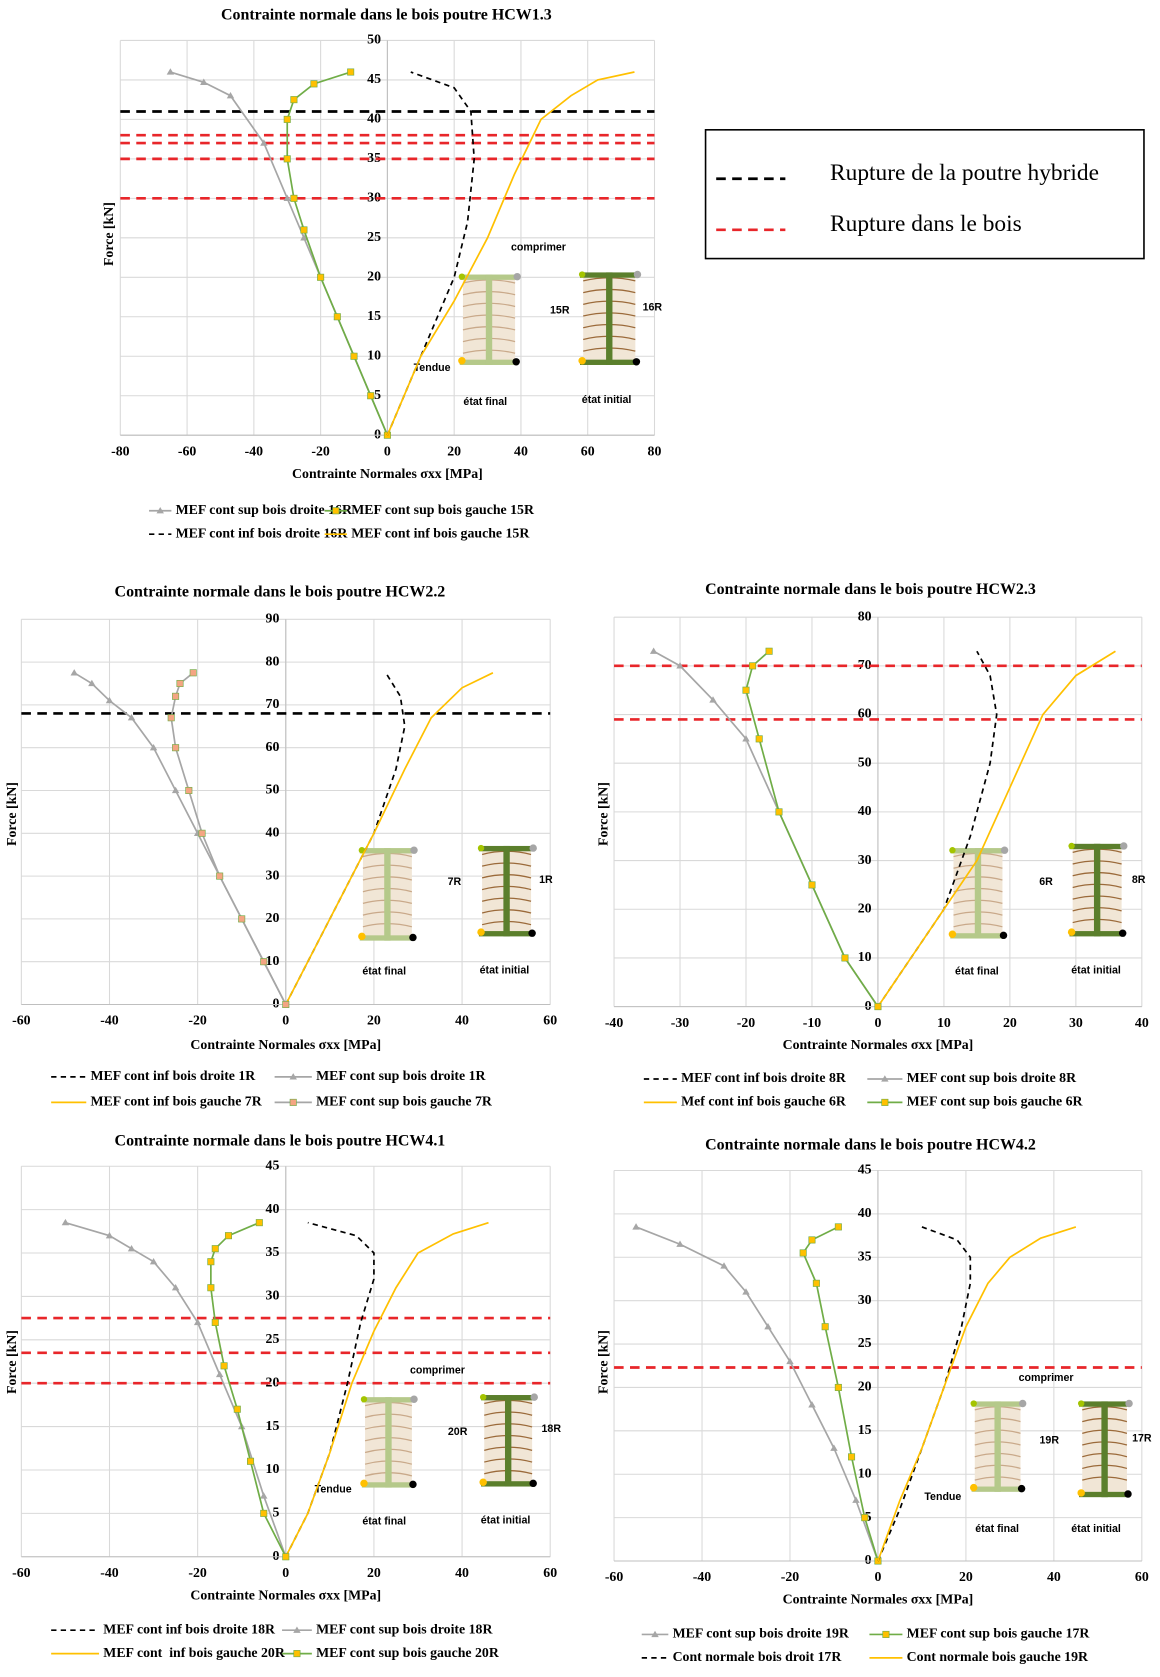 The image size is (1160, 1677). I want to click on x-tick-label: -40, so click(702, 1576).